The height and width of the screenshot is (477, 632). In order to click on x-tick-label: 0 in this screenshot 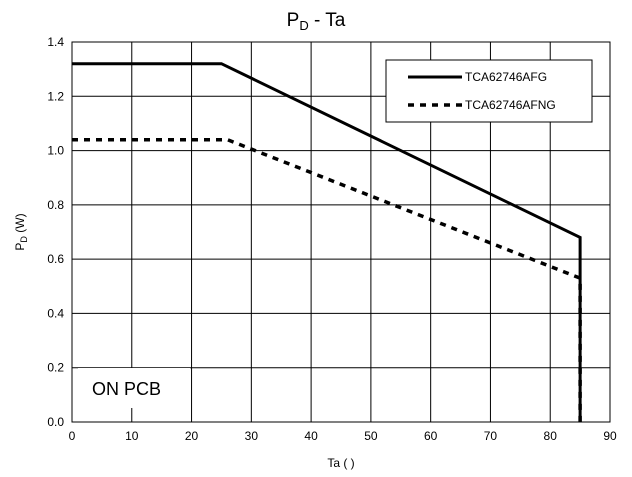, I will do `click(72, 436)`.